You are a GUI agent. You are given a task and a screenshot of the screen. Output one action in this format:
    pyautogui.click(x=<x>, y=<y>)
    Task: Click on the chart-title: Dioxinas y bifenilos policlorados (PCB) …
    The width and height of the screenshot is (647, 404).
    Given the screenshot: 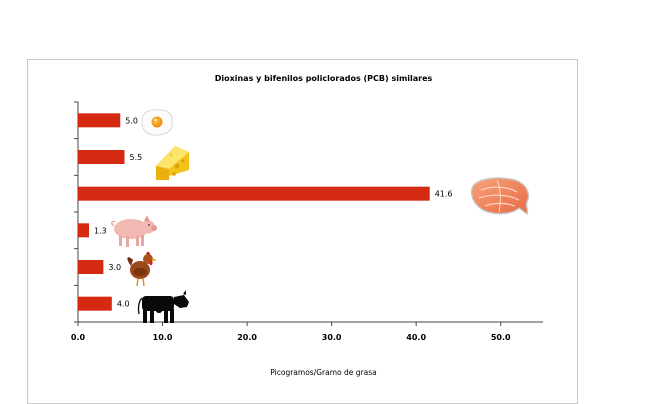 What is the action you would take?
    pyautogui.click(x=323, y=78)
    